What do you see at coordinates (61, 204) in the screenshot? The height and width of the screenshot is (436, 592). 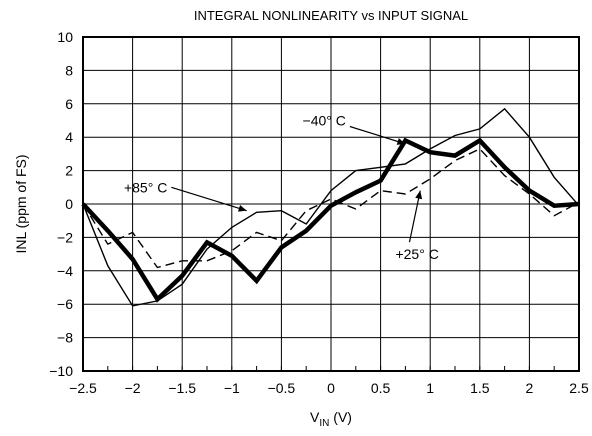 I see `y-tick-labels: 10 8 6 4 2 0 −2 −4 −6 −8 −10` at bounding box center [61, 204].